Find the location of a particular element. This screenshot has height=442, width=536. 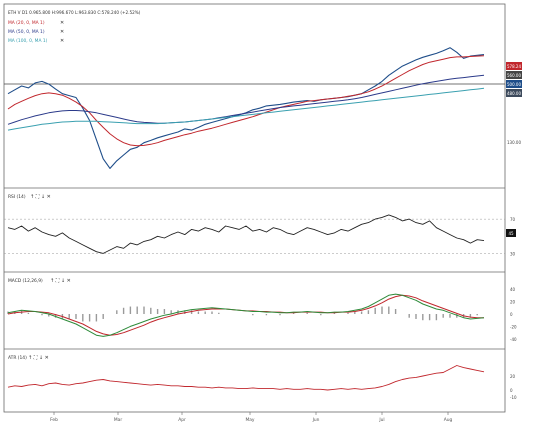

price-tag-label-2: 500.00 is located at coordinates (514, 84).